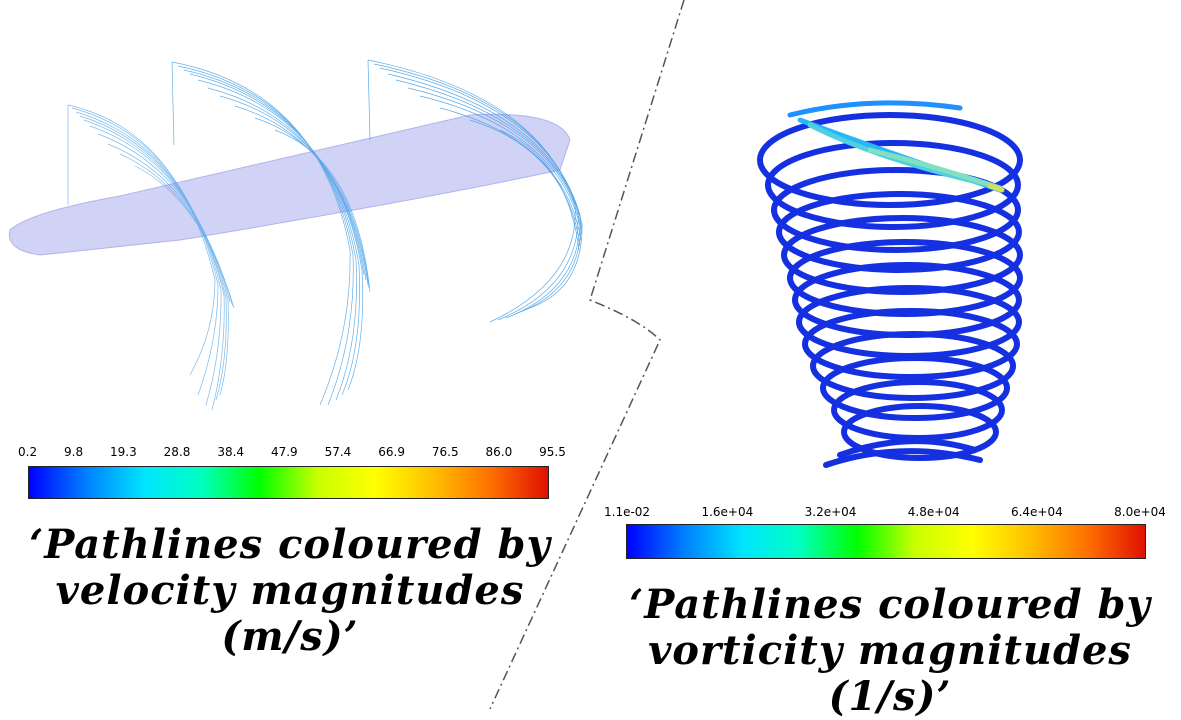  Describe the element at coordinates (499, 452) in the screenshot. I see `velocity-tick: 86.0` at that location.